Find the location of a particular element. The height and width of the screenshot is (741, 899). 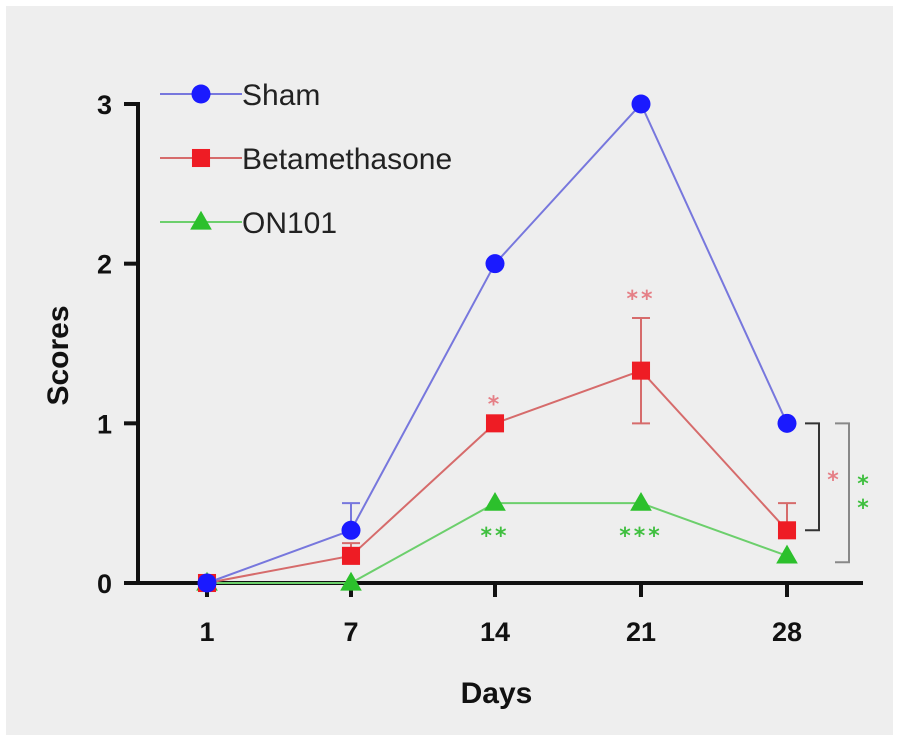

y-tick-label: 1 is located at coordinates (104, 424).